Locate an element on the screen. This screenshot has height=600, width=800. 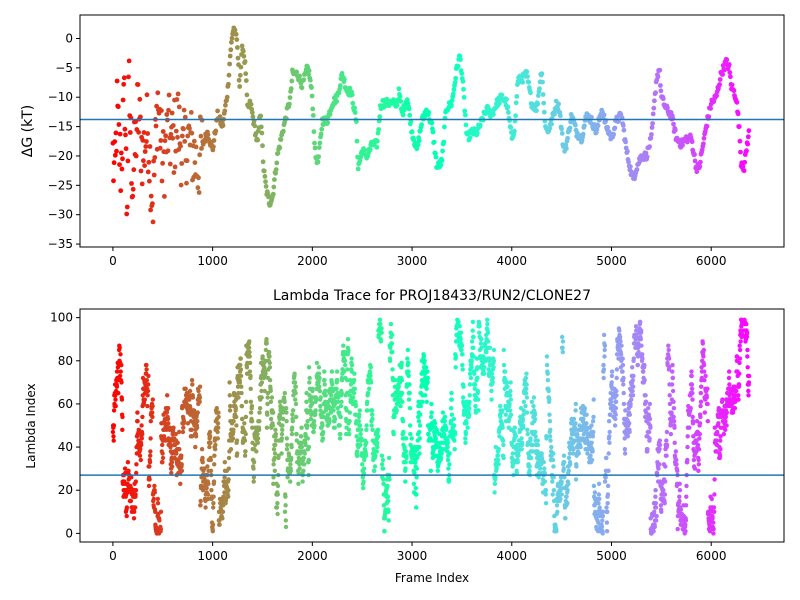
x-tick-label: 0 is located at coordinates (113, 556).